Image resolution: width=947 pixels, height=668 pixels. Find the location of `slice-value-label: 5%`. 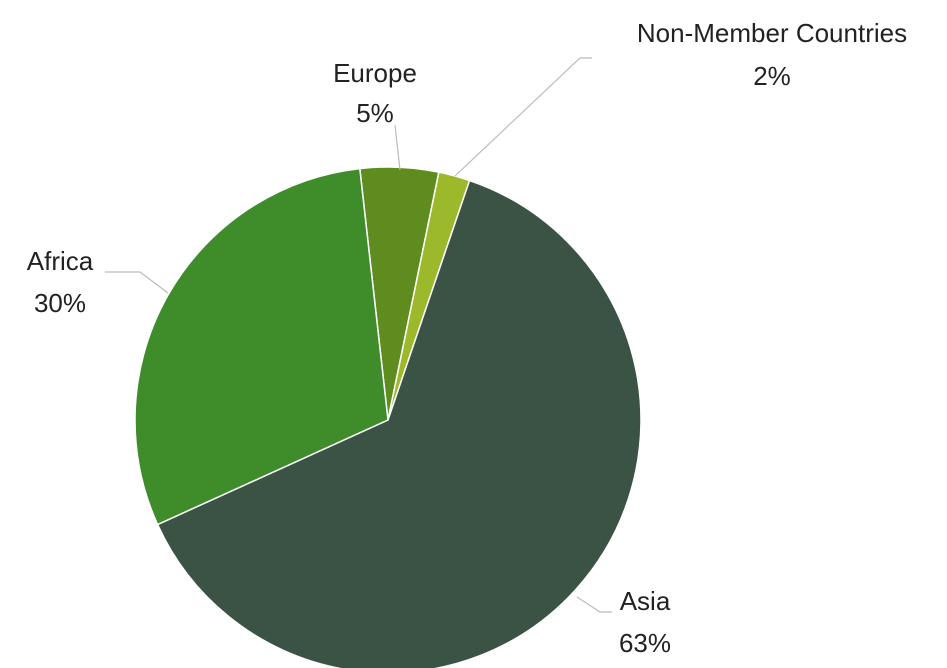

slice-value-label: 5% is located at coordinates (375, 113).